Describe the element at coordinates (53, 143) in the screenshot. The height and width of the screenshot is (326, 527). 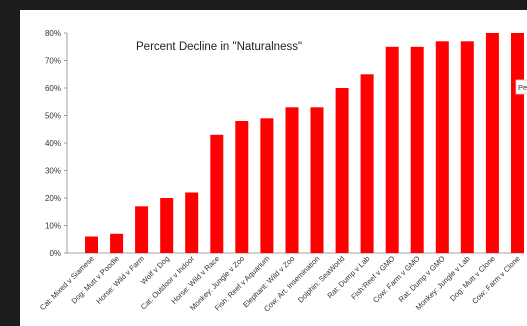
I see `y-tick-label: 40%` at that location.